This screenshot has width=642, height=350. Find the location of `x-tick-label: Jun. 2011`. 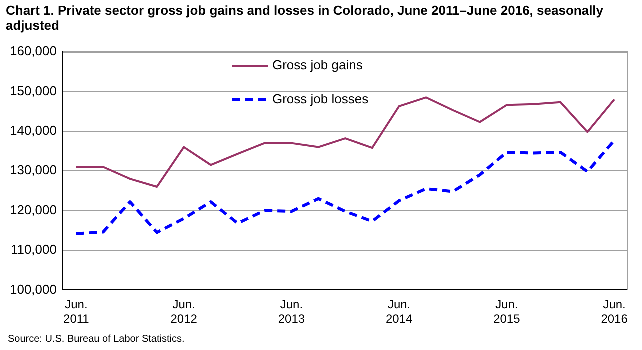

x-tick-label: Jun. 2011 is located at coordinates (77, 312).